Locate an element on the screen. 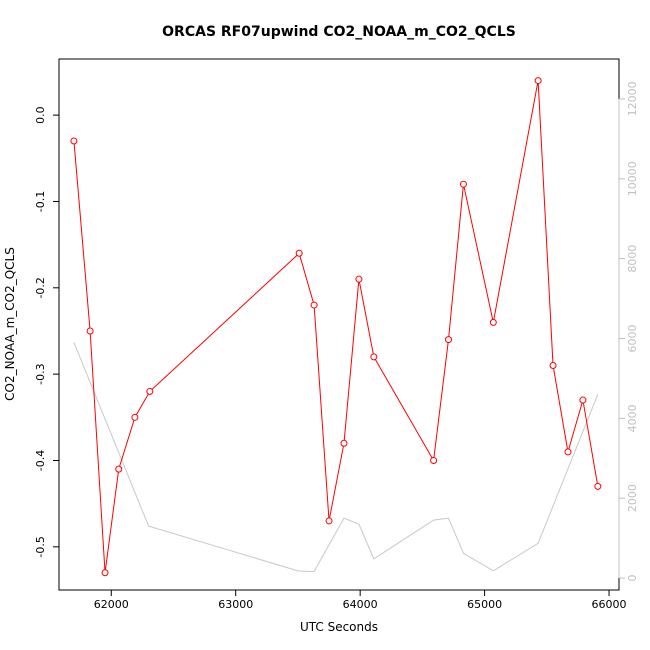 The width and height of the screenshot is (650, 650). y2-tick-label: 2000 is located at coordinates (632, 498).